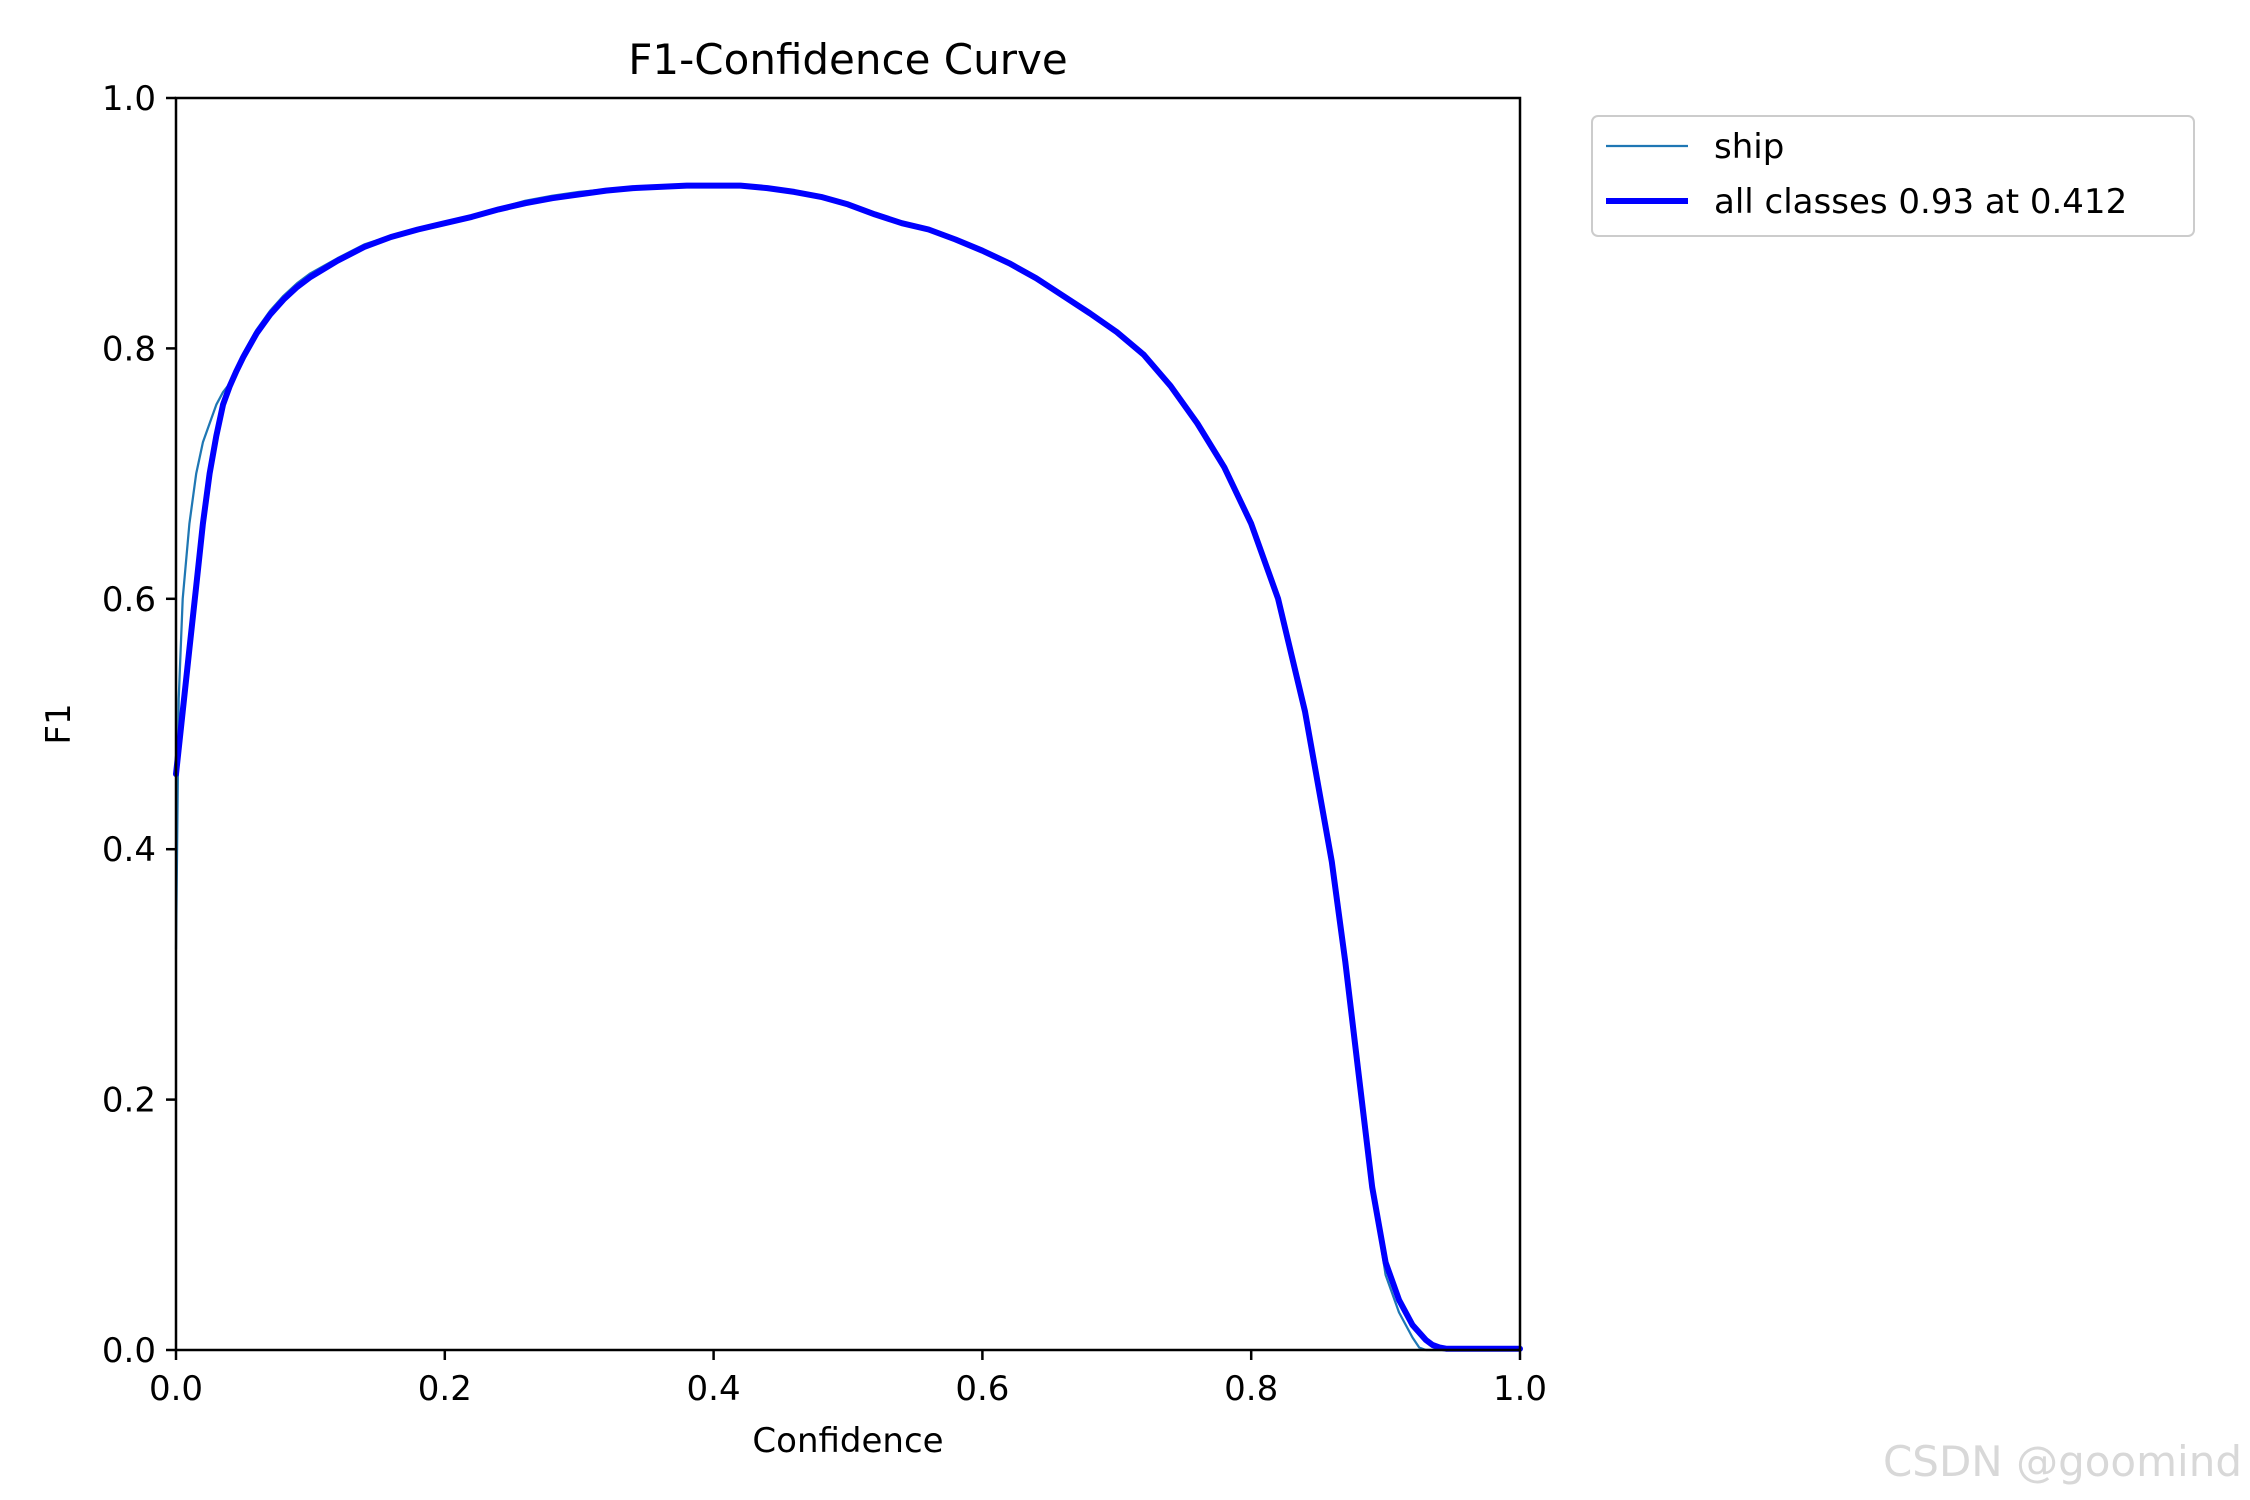 Image resolution: width=2250 pixels, height=1500 pixels. Describe the element at coordinates (848, 1379) in the screenshot. I see `x-axis-ticks: 0.0 0.2 0.4 0.6 0.8 1.0` at that location.